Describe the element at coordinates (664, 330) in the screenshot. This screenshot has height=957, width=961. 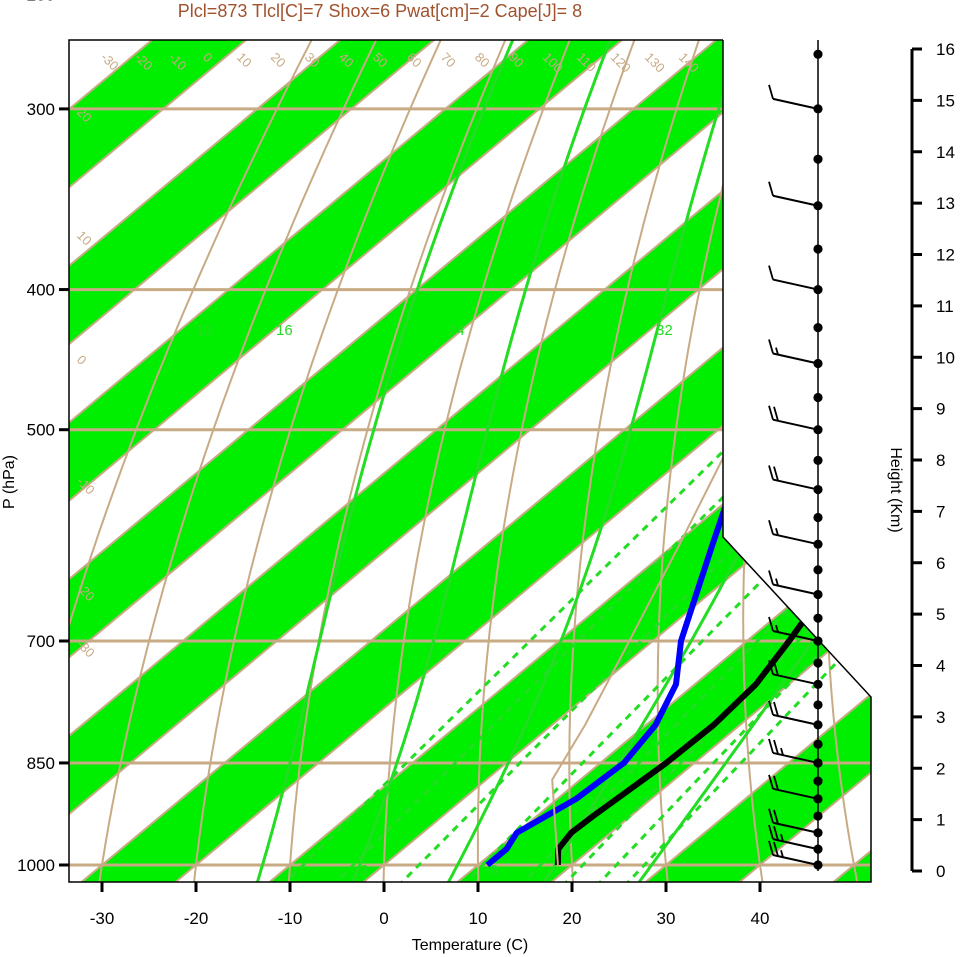
I see `mixing-ratio-label: 32` at that location.